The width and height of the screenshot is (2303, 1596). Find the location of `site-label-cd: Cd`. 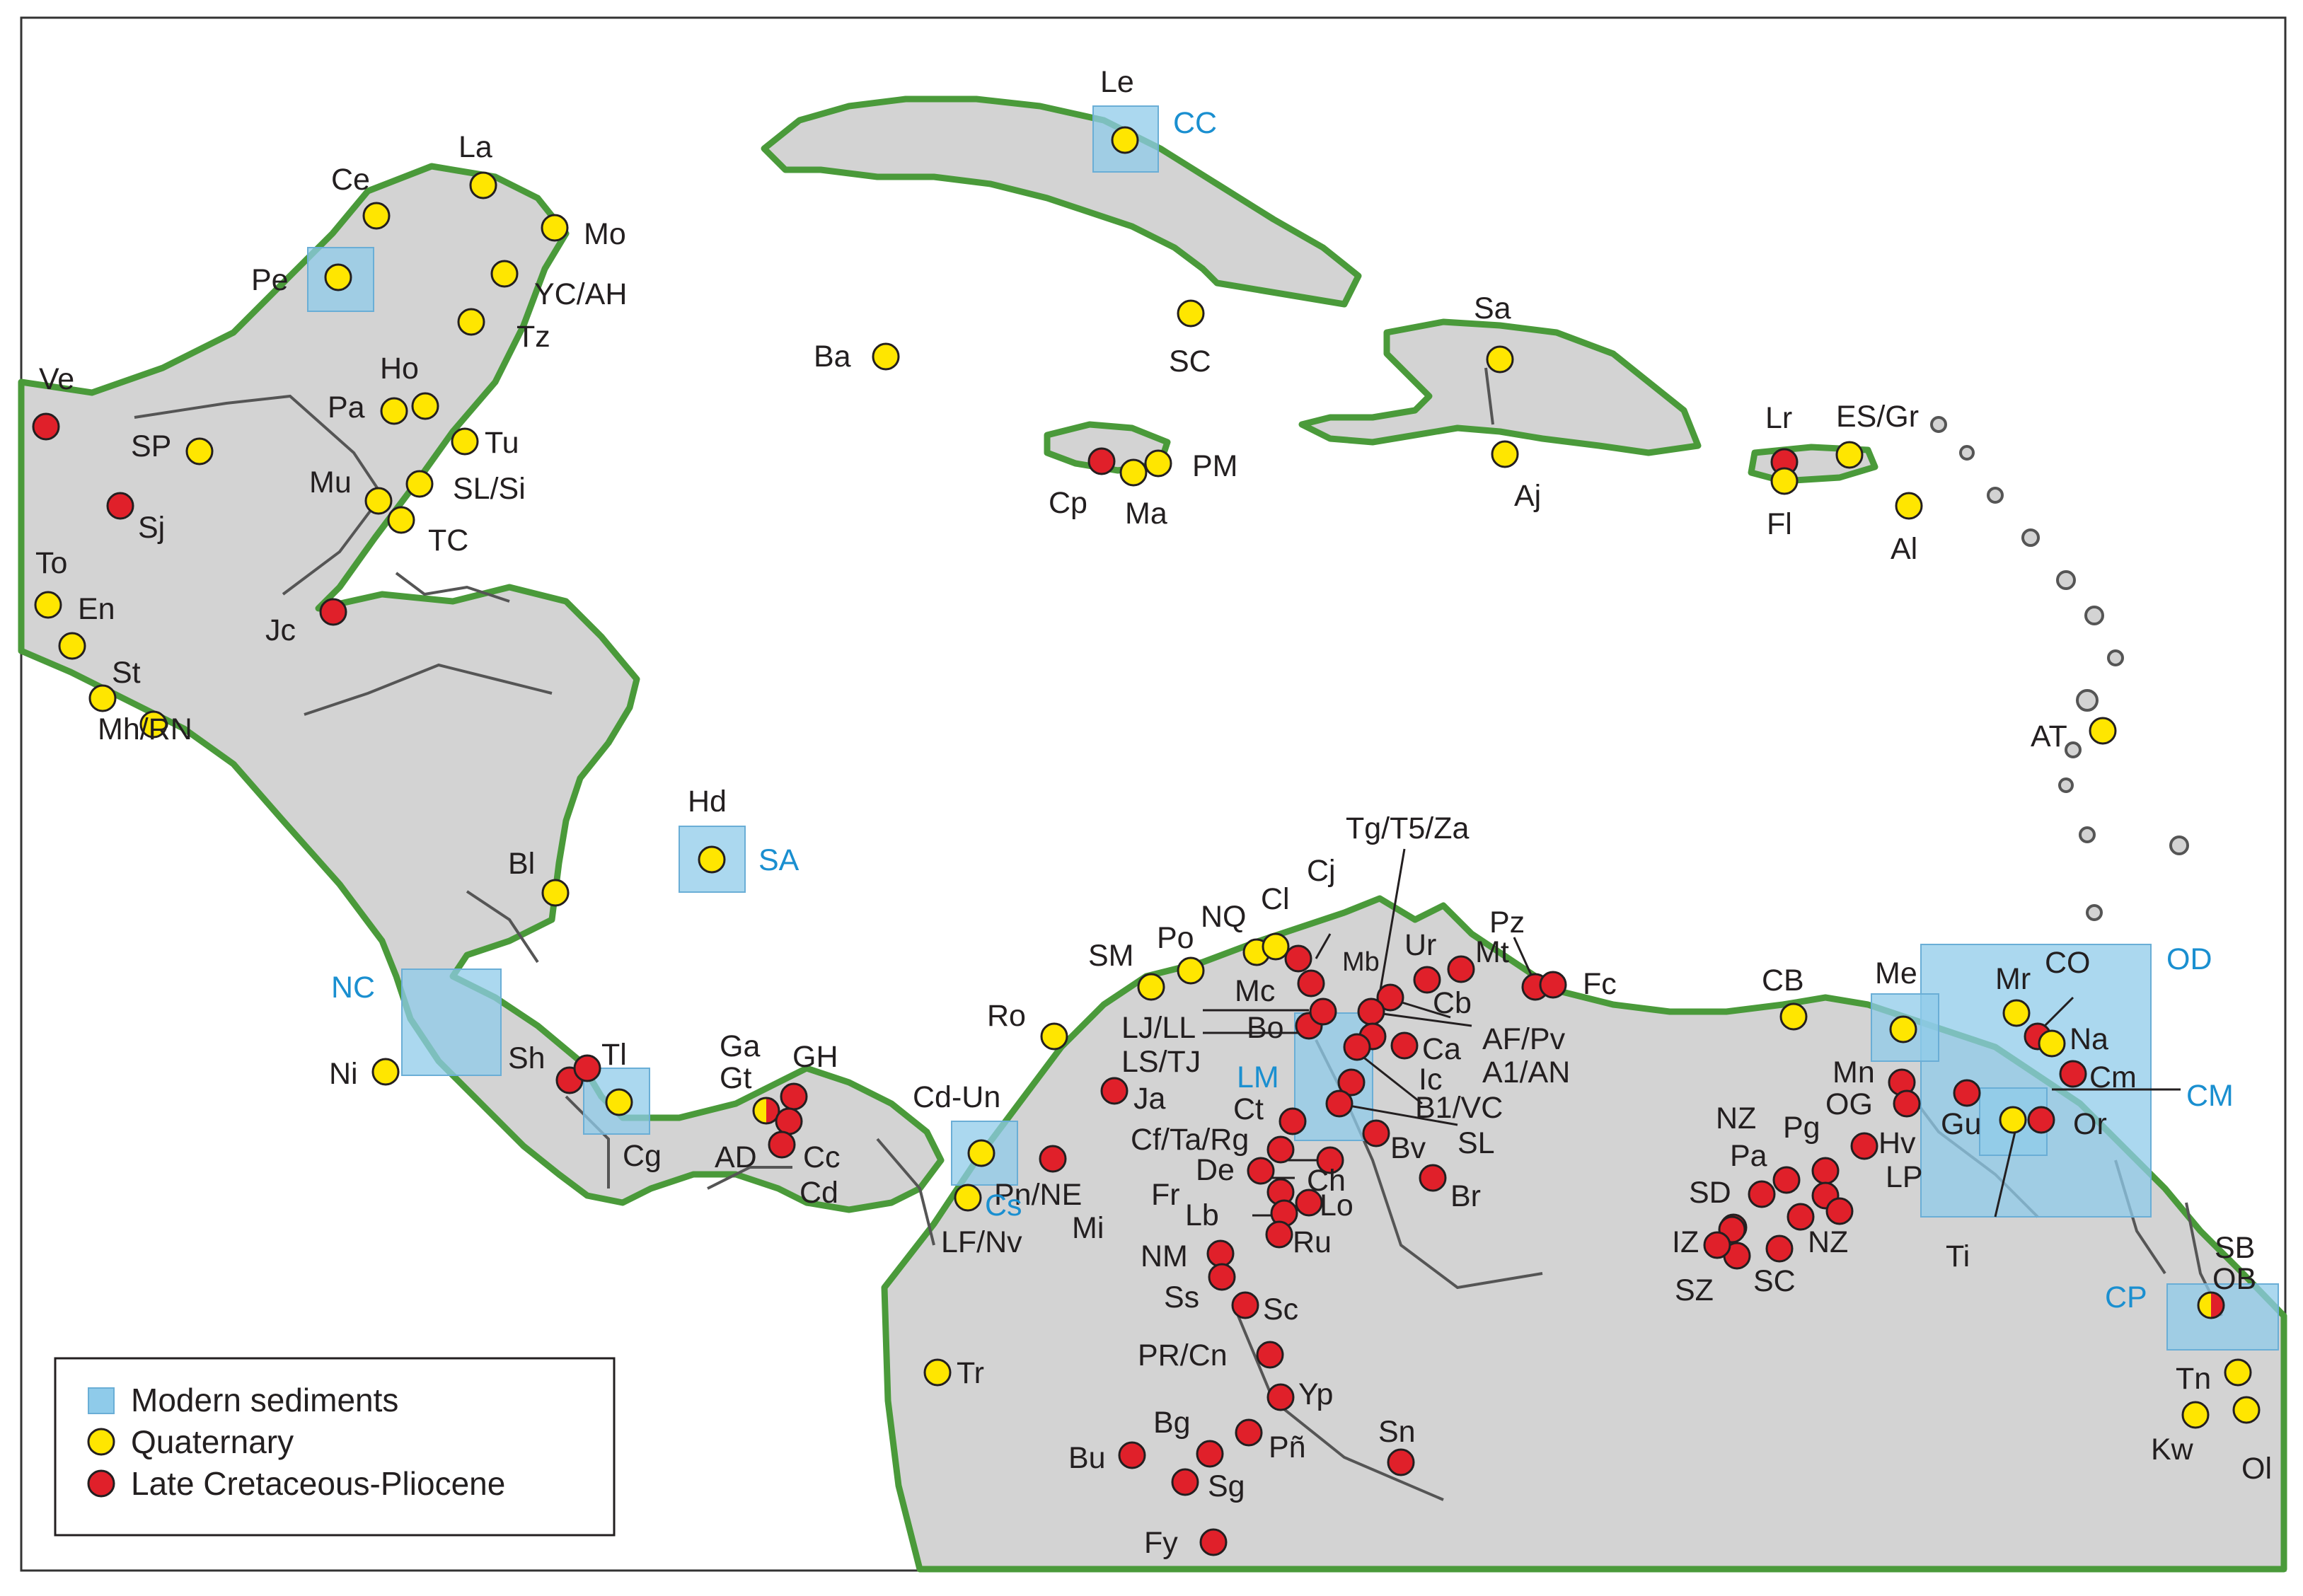

site-label-cd: Cd is located at coordinates (819, 1193).